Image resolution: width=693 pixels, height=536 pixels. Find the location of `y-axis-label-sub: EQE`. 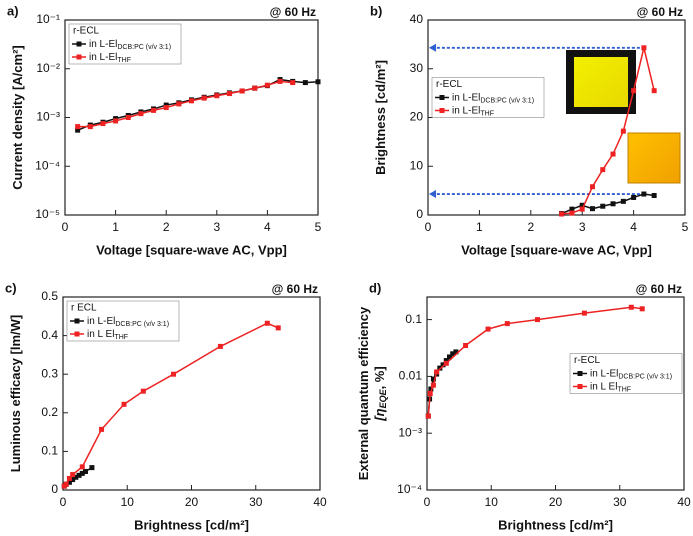

y-axis-label-sub: EQE is located at coordinates (383, 398).